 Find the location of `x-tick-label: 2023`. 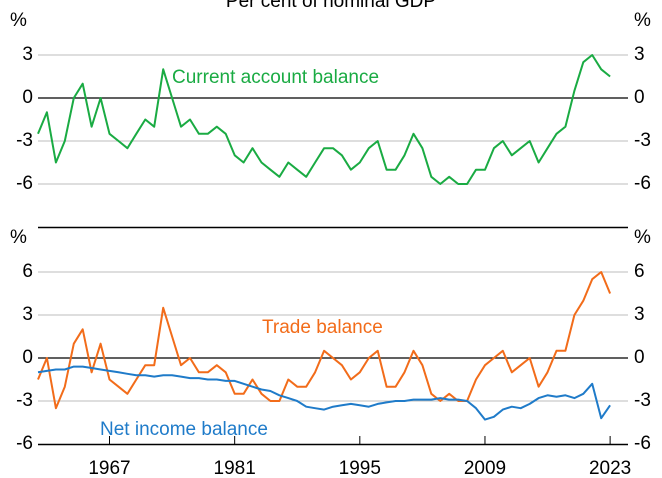

x-tick-label: 2023 is located at coordinates (610, 468).